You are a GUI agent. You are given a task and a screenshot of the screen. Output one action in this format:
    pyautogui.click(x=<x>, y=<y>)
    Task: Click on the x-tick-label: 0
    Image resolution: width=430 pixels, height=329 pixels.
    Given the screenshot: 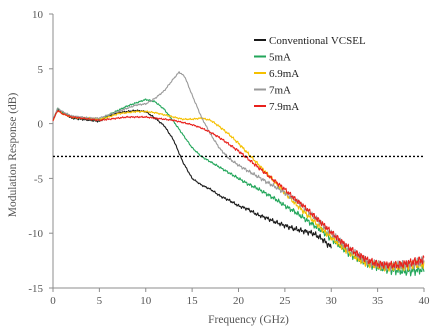 What is the action you would take?
    pyautogui.click(x=53, y=301)
    